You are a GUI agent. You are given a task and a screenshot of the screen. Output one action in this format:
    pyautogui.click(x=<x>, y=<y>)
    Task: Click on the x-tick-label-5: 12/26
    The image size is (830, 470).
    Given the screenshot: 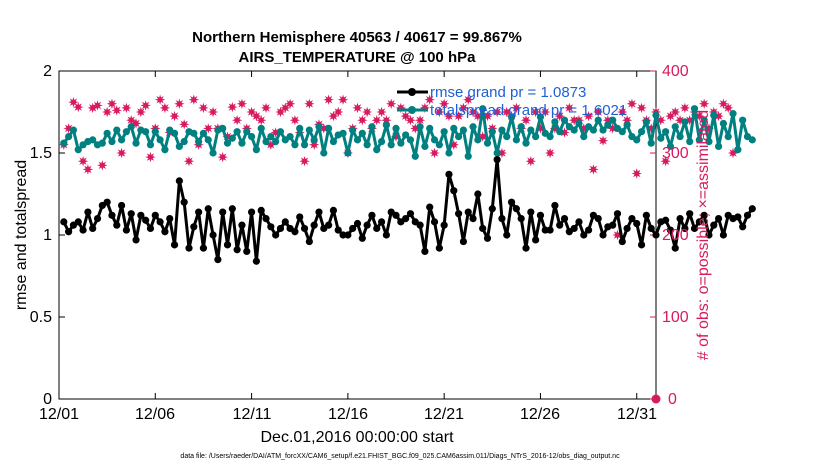 What is the action you would take?
    pyautogui.click(x=540, y=414)
    